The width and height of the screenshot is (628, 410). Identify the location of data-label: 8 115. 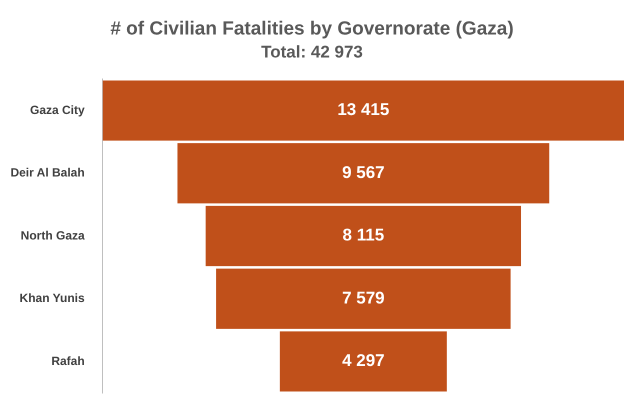
(363, 235).